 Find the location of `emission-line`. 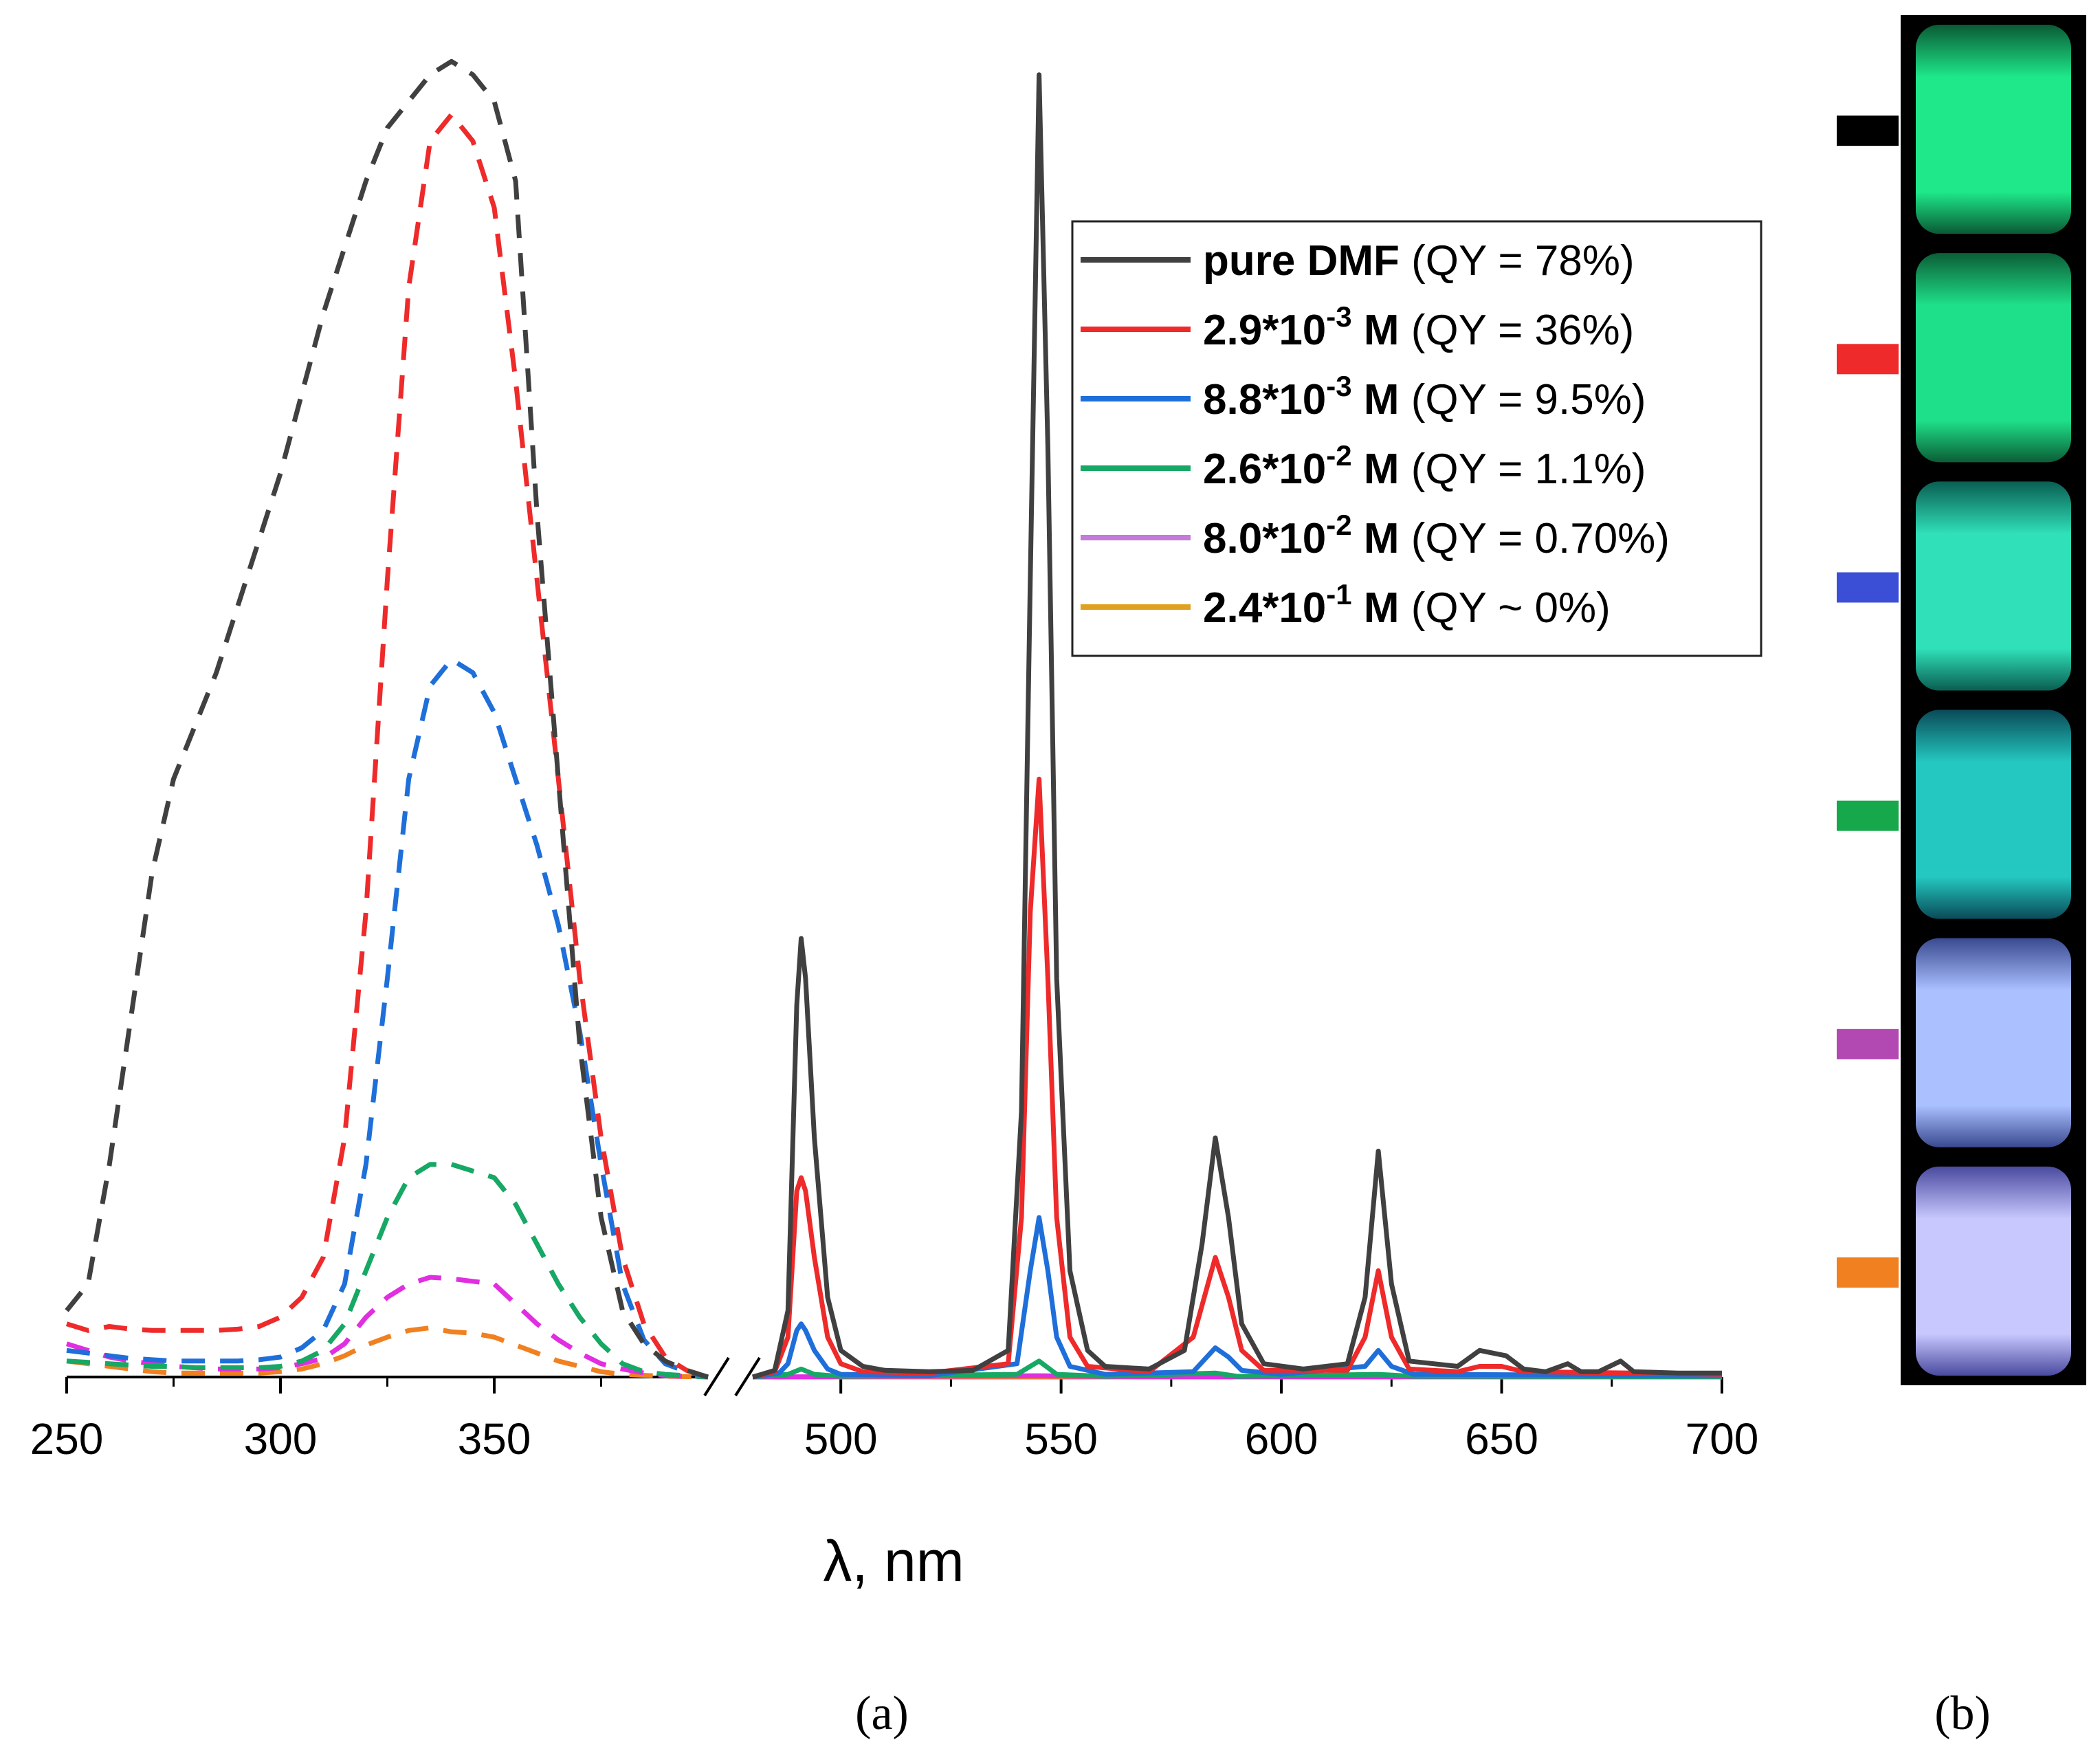

emission-line is located at coordinates (1237, 1369).